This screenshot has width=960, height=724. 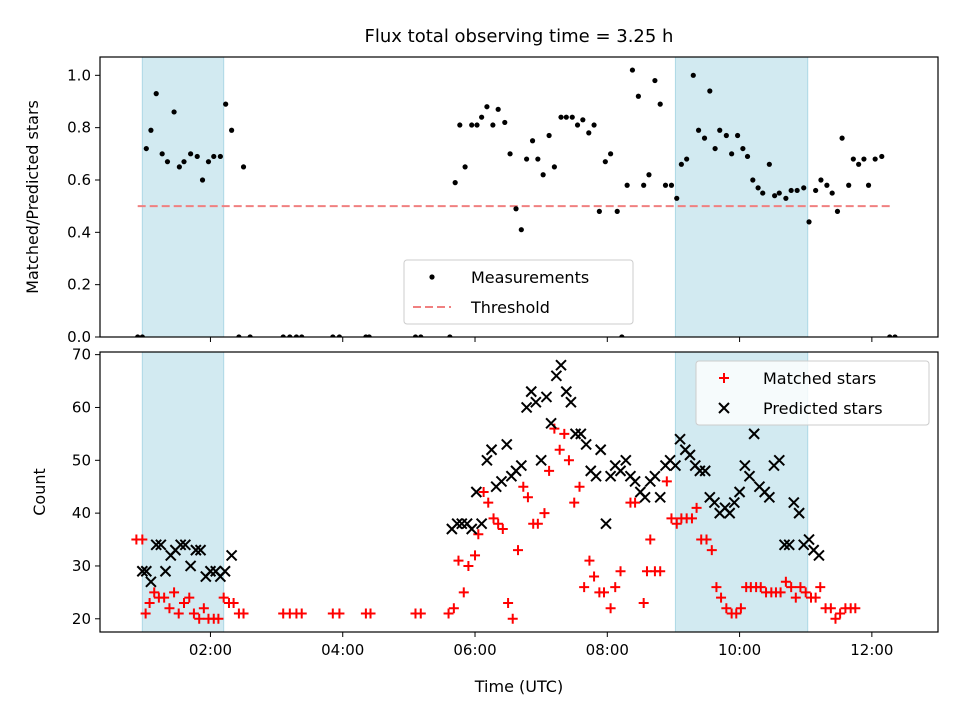 What do you see at coordinates (812, 393) in the screenshot?
I see `legend-box` at bounding box center [812, 393].